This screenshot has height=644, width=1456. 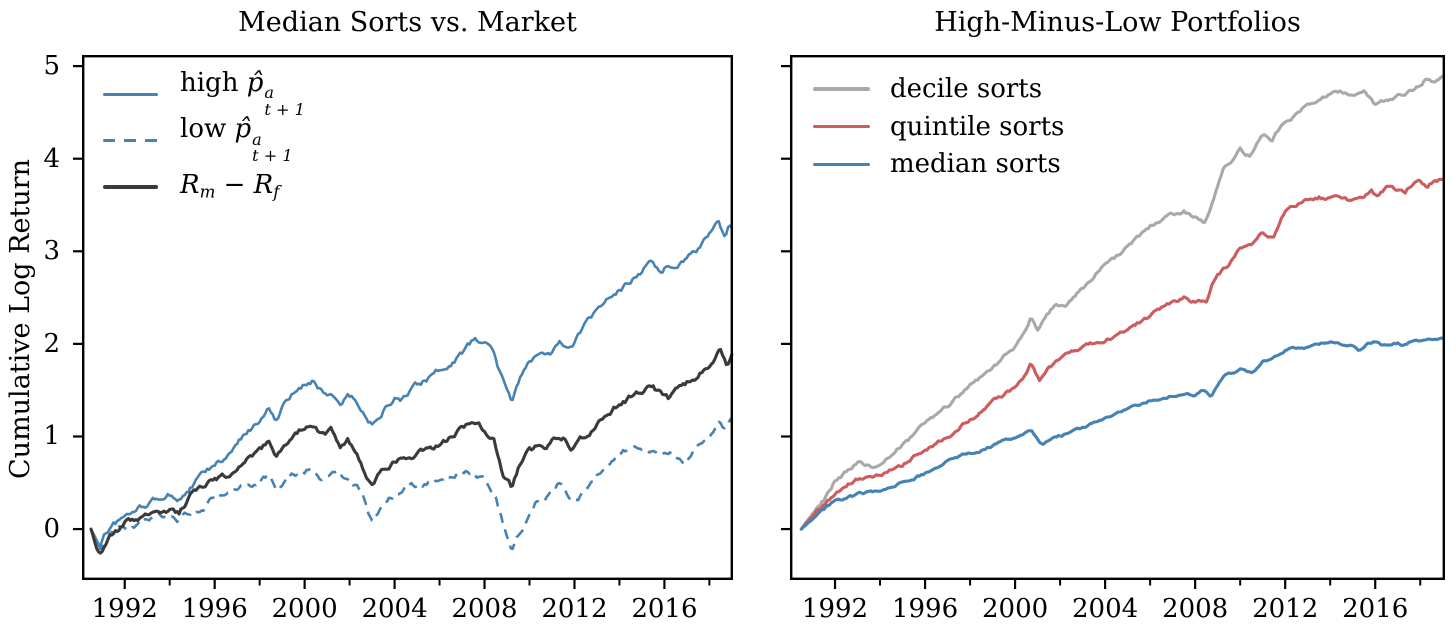 What do you see at coordinates (242, 93) in the screenshot?
I see `legend-label: high p̂ a t + 1` at bounding box center [242, 93].